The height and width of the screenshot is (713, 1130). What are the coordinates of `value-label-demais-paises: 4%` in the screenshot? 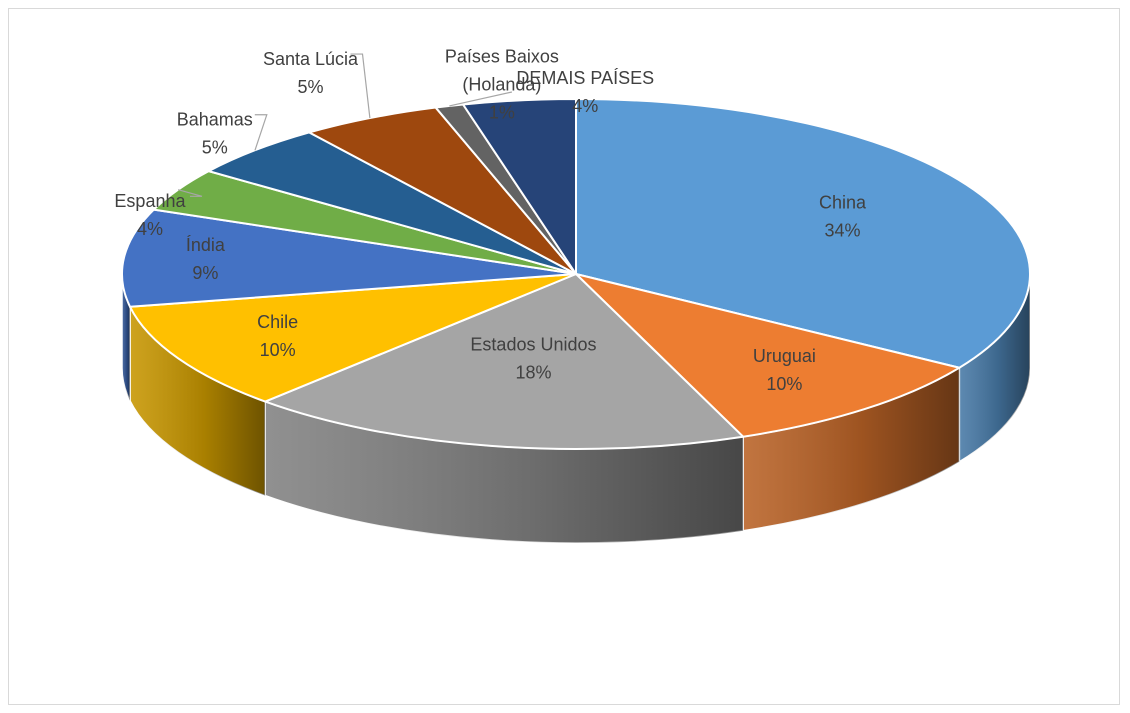 It's located at (585, 106).